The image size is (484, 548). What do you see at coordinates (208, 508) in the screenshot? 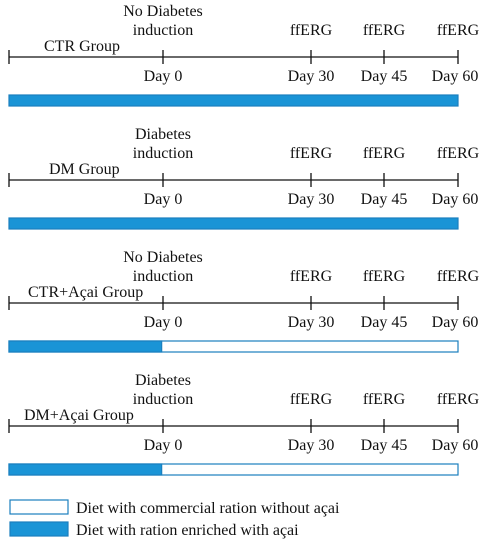
I see `legend-label: Diet with commercial ration without açai` at bounding box center [208, 508].